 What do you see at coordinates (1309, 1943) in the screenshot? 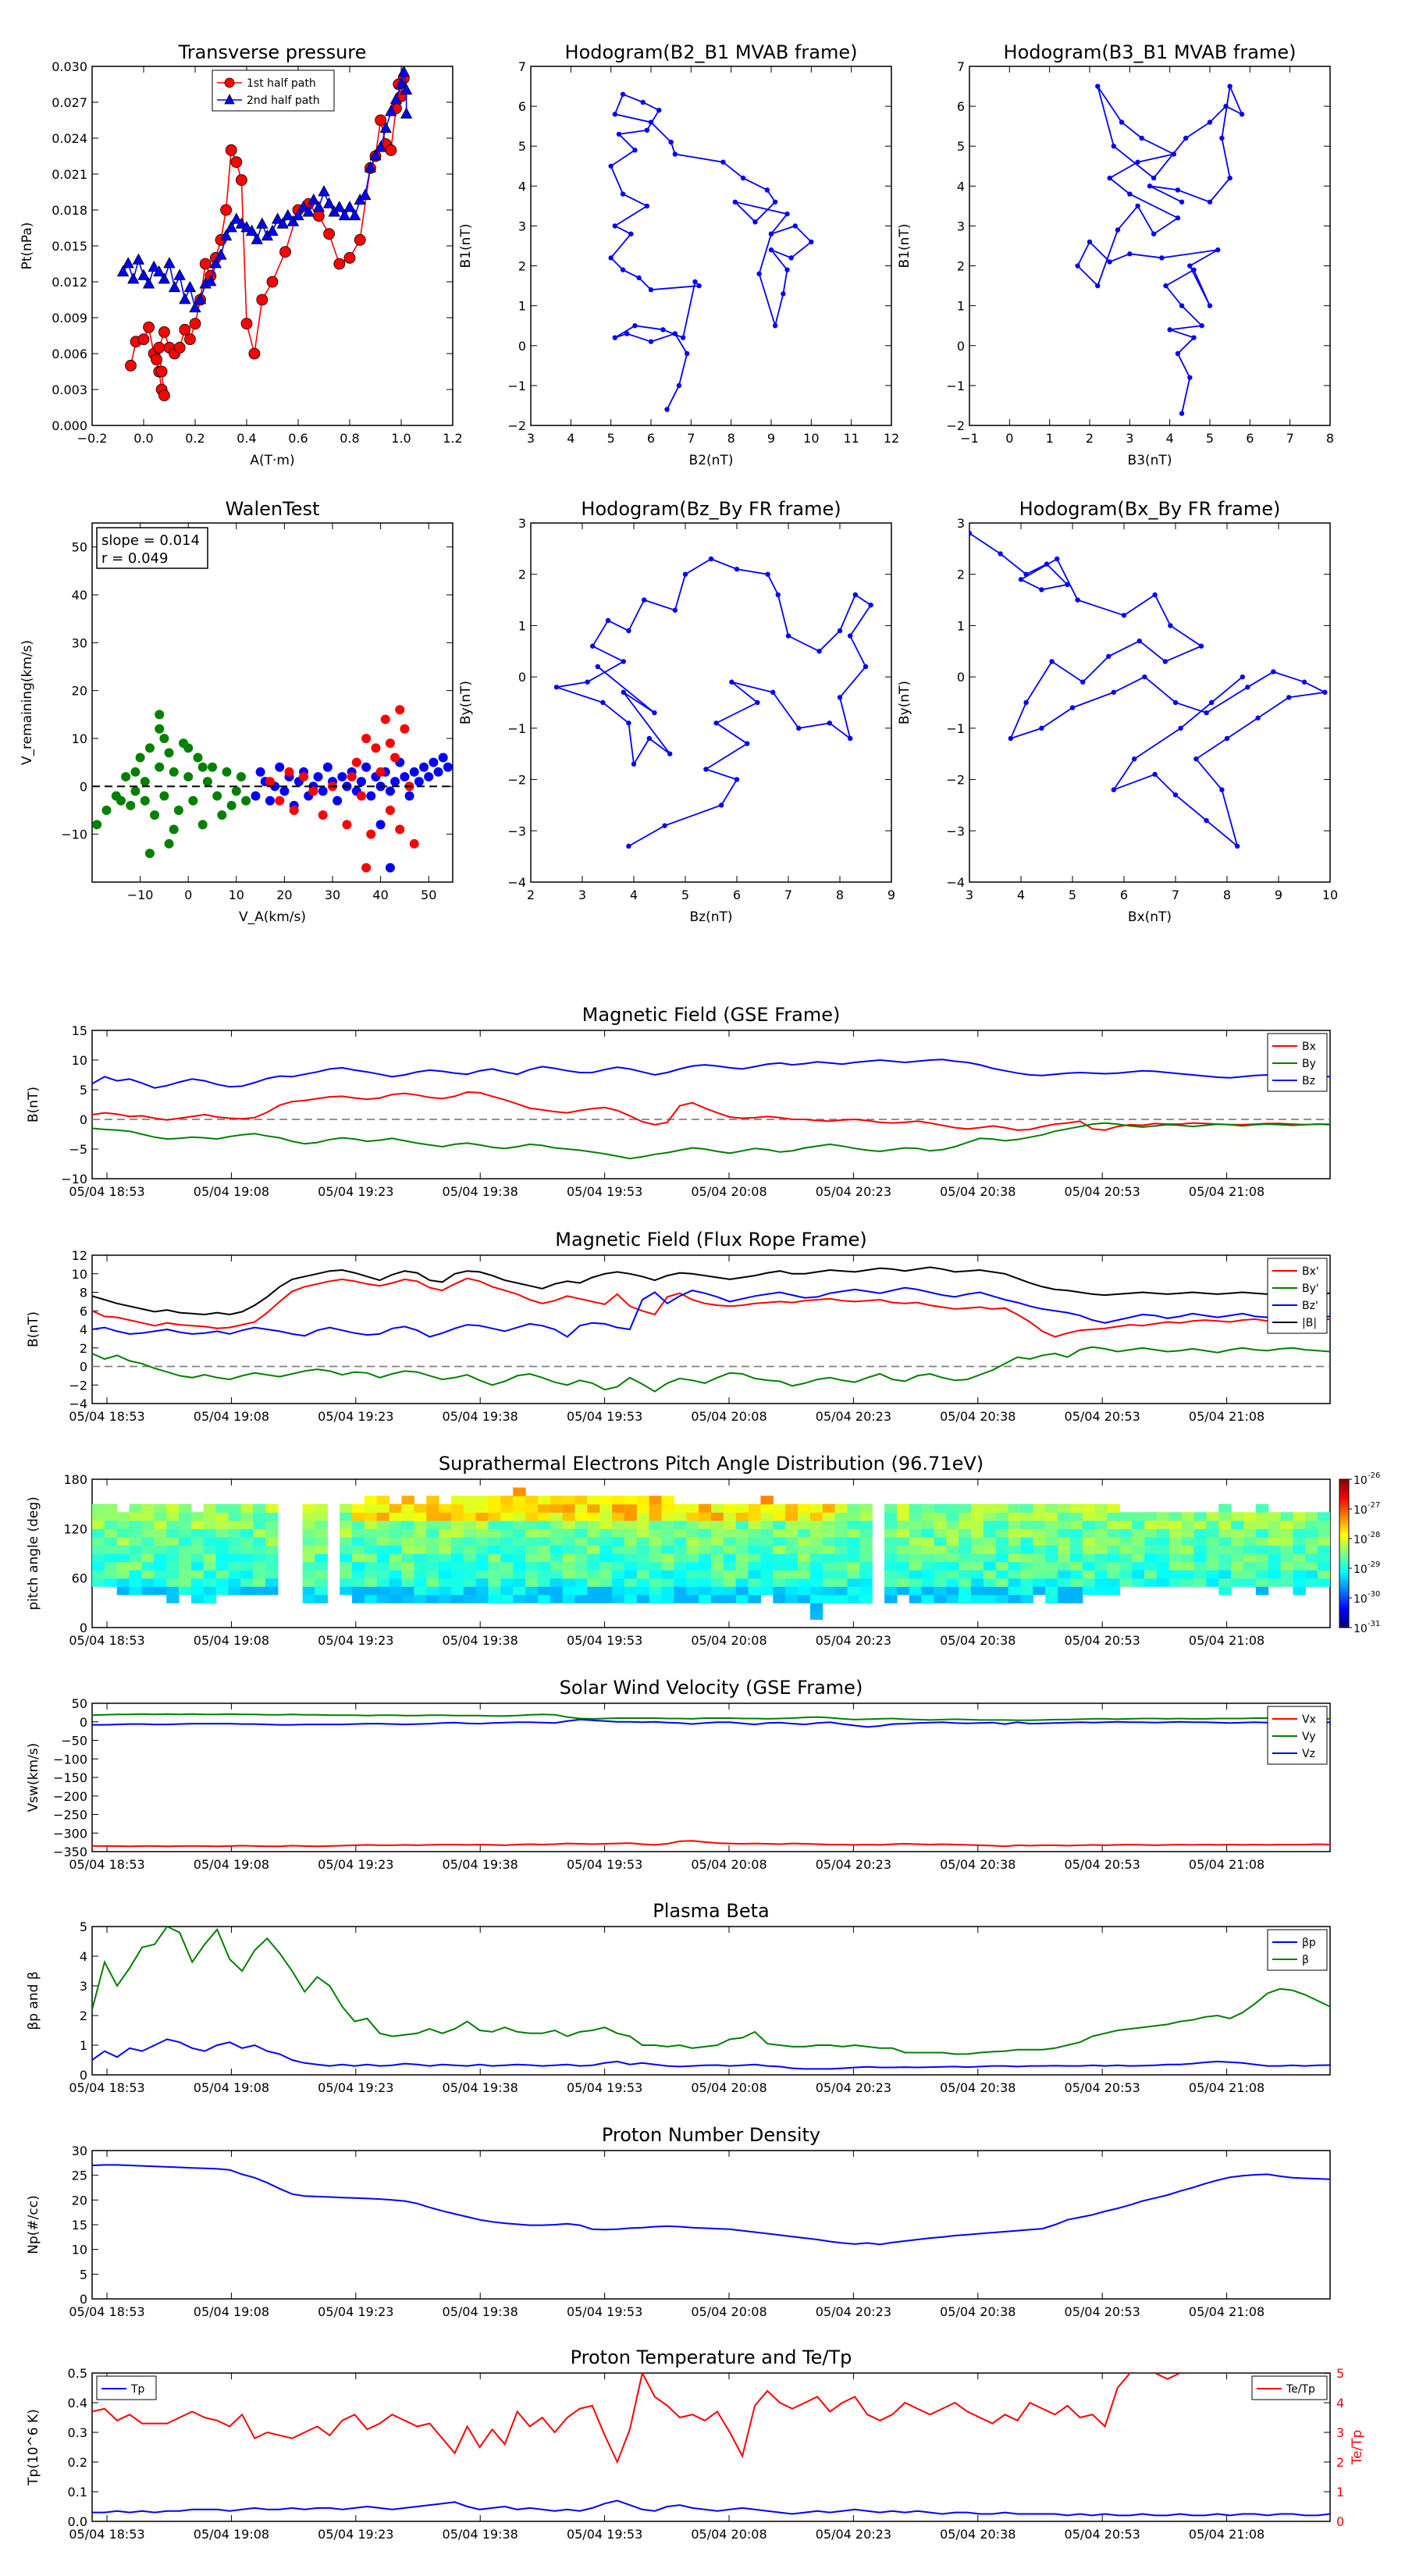
I see `legend-label: βp` at bounding box center [1309, 1943].